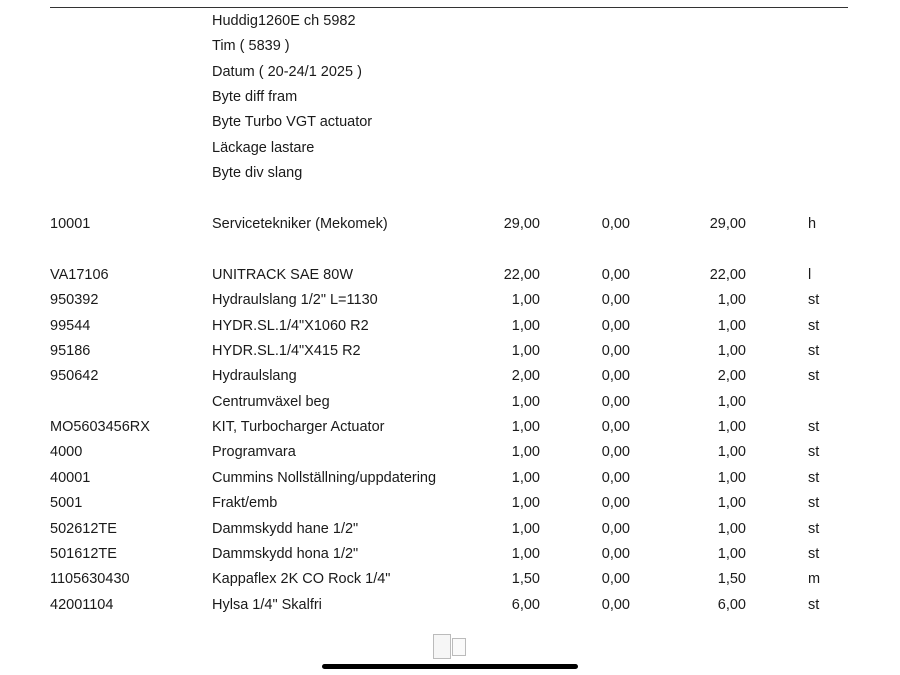 The width and height of the screenshot is (900, 675). I want to click on unit: h, so click(812, 224).